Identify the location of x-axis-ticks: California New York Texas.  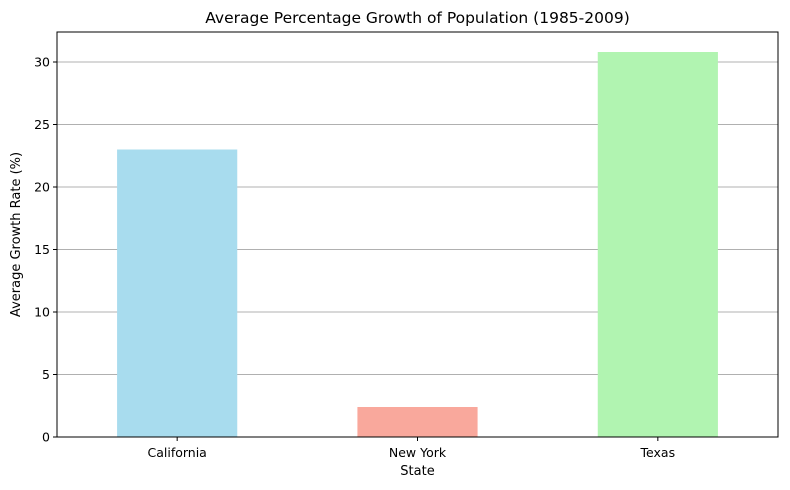
(411, 448).